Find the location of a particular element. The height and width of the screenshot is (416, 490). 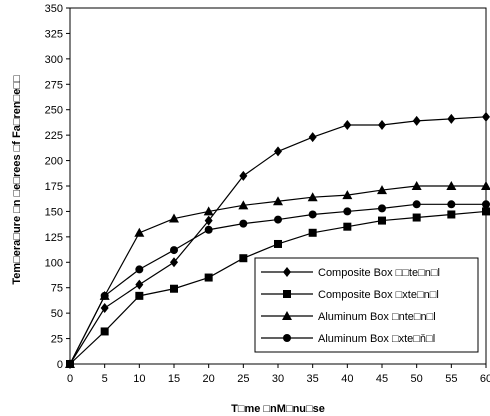

legend-label: Composite Box □□te□n□l is located at coordinates (379, 273).